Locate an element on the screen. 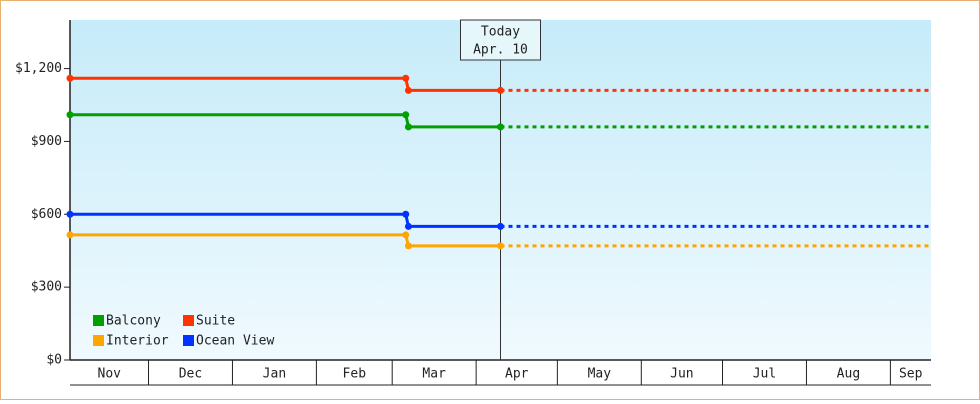  today-label: Apr. 10 is located at coordinates (500, 50).